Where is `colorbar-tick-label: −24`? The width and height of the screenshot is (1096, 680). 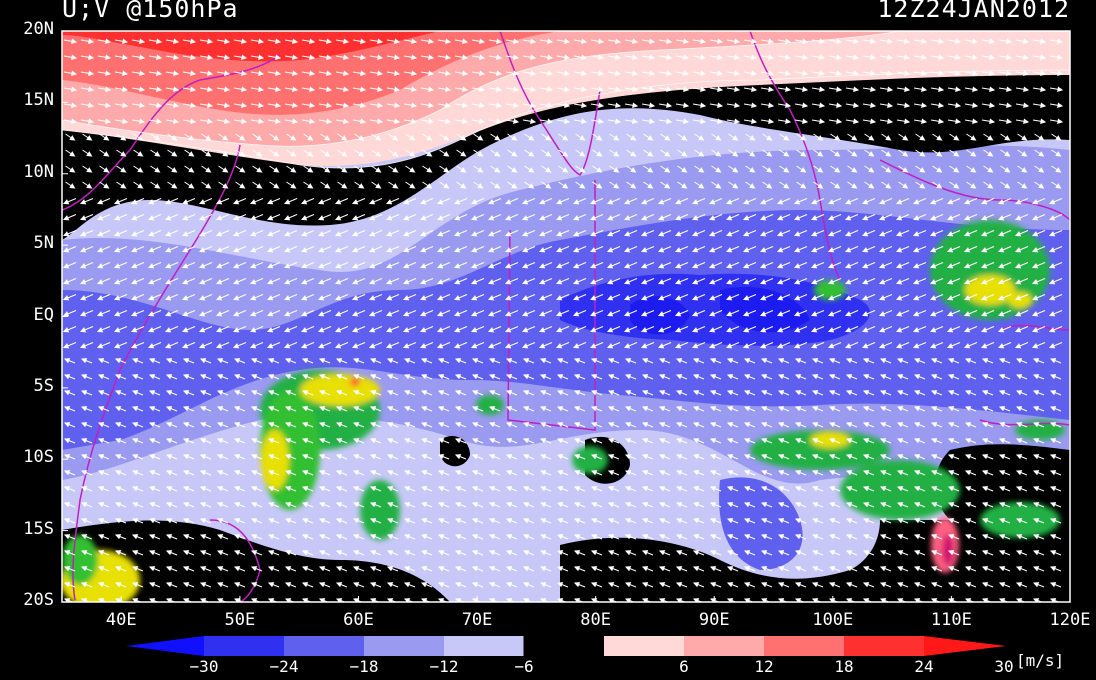 colorbar-tick-label: −24 is located at coordinates (284, 666).